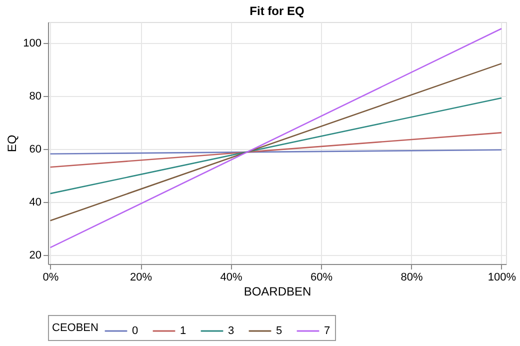  Describe the element at coordinates (231, 331) in the screenshot. I see `legend-label: 3` at that location.